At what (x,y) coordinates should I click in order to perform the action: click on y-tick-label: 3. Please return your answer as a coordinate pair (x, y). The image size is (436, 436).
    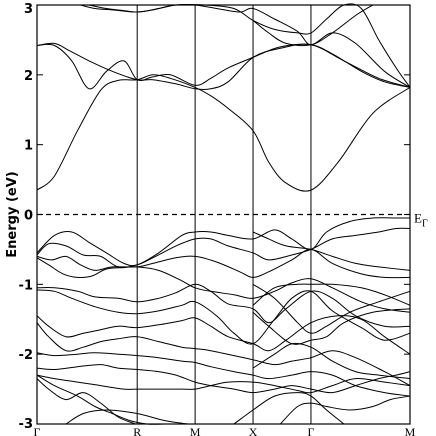
    Looking at the image, I should click on (28, 9).